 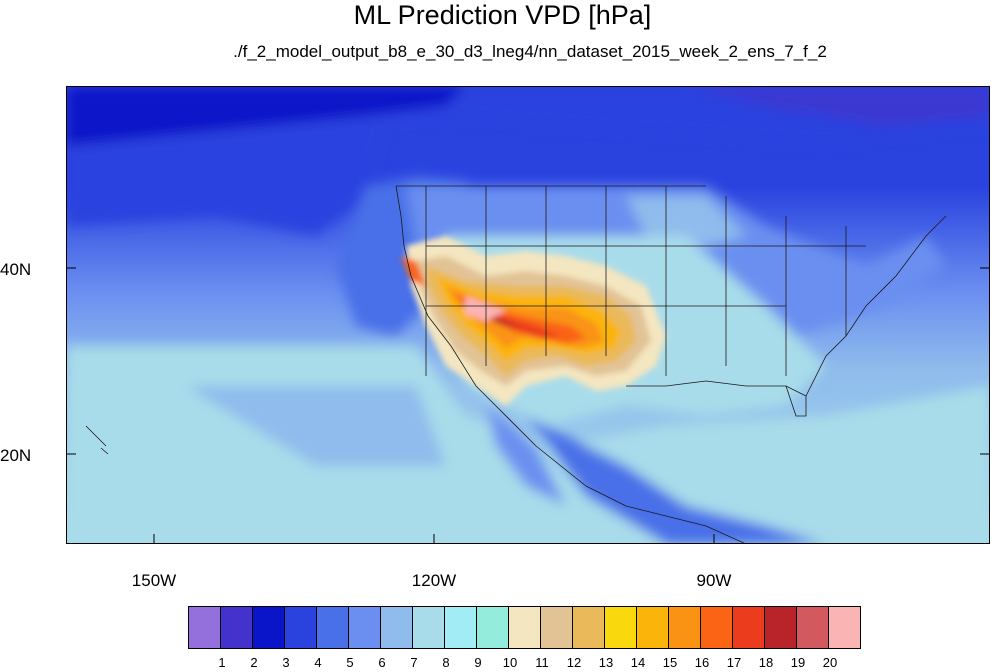 What do you see at coordinates (286, 662) in the screenshot?
I see `colorbar-label: 3` at bounding box center [286, 662].